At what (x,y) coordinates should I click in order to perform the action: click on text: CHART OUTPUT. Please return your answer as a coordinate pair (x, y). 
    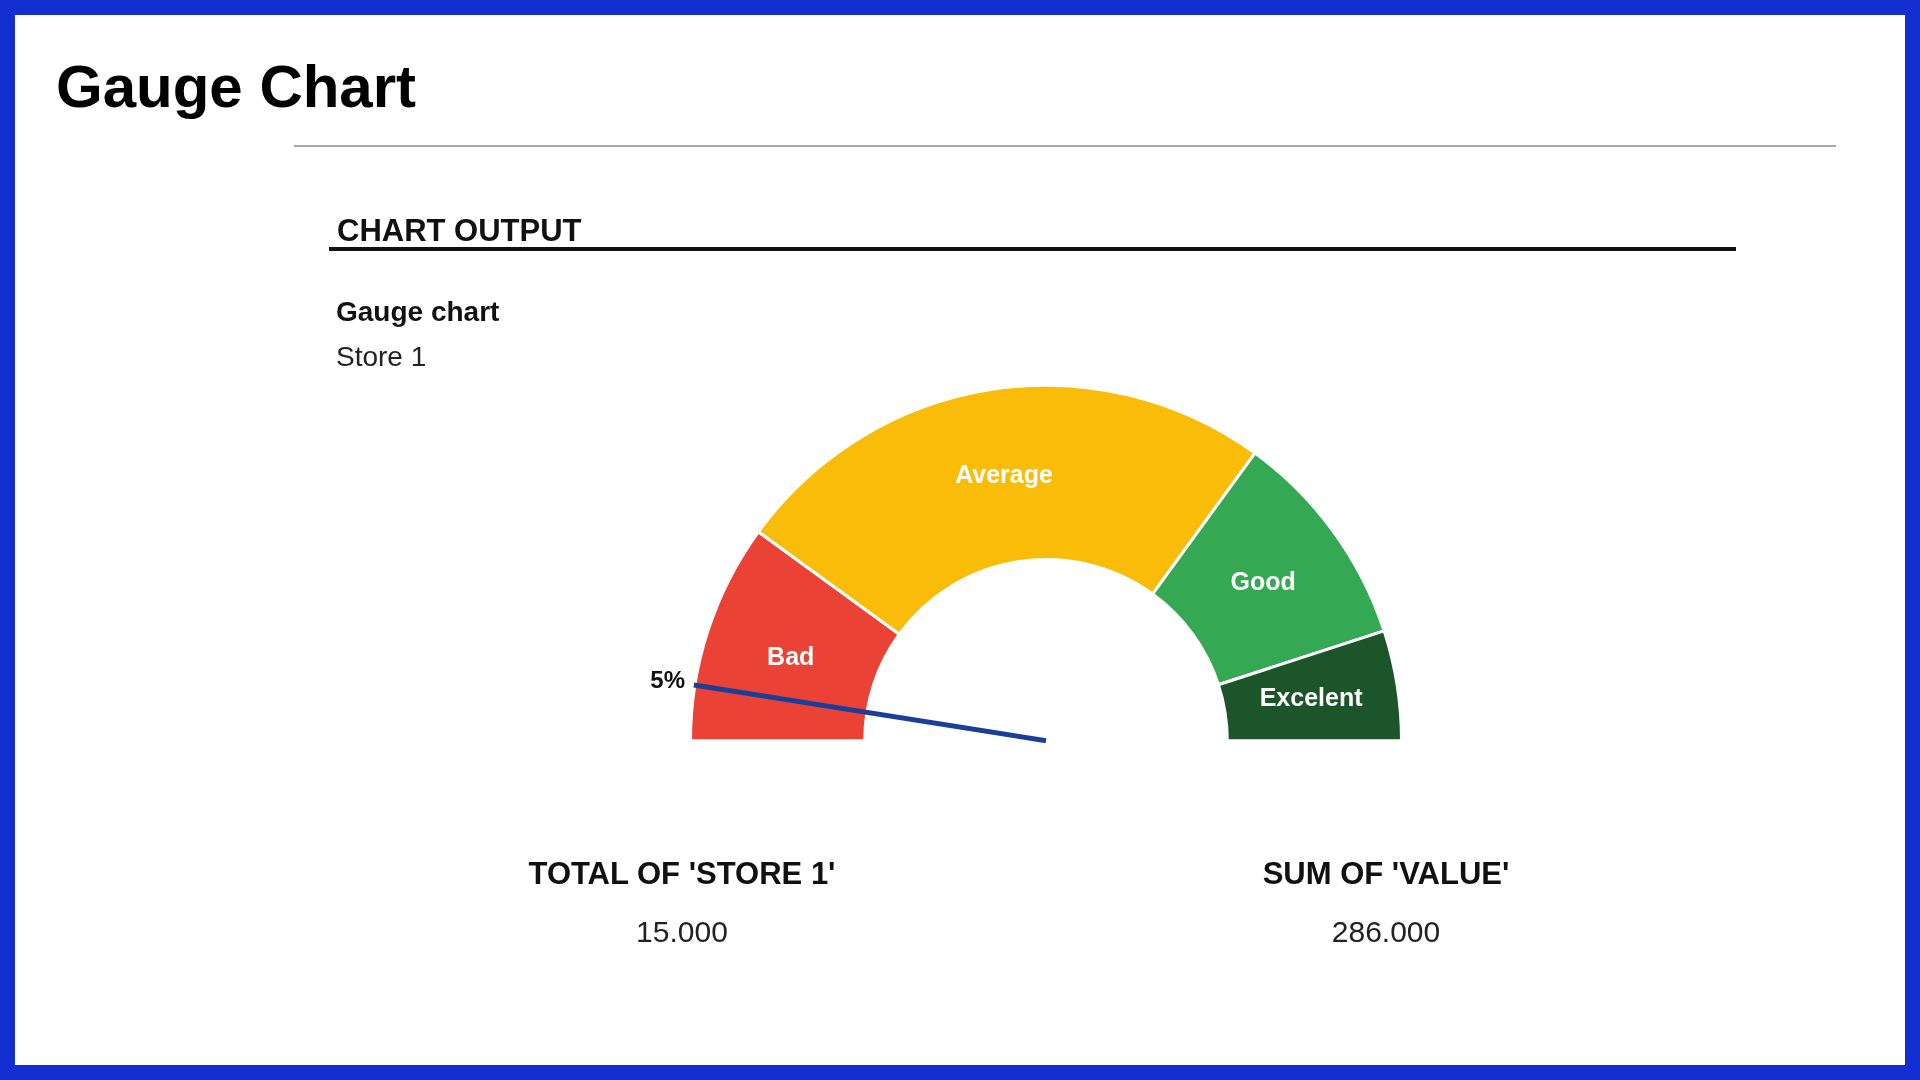
    Looking at the image, I should click on (459, 230).